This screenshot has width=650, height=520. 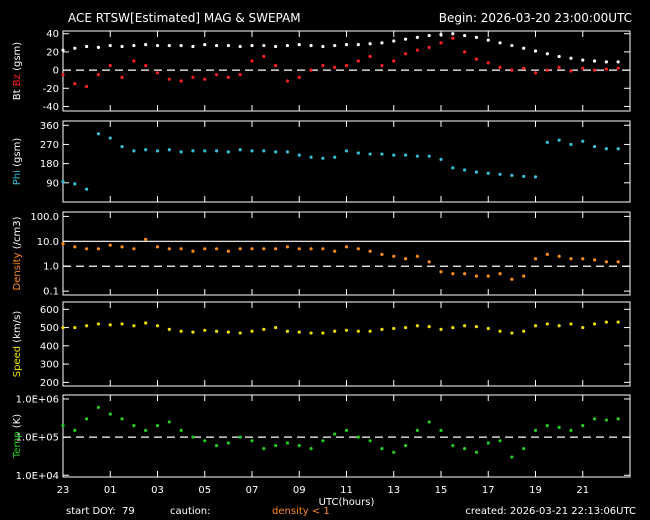 I want to click on data-points, so click(x=340, y=327).